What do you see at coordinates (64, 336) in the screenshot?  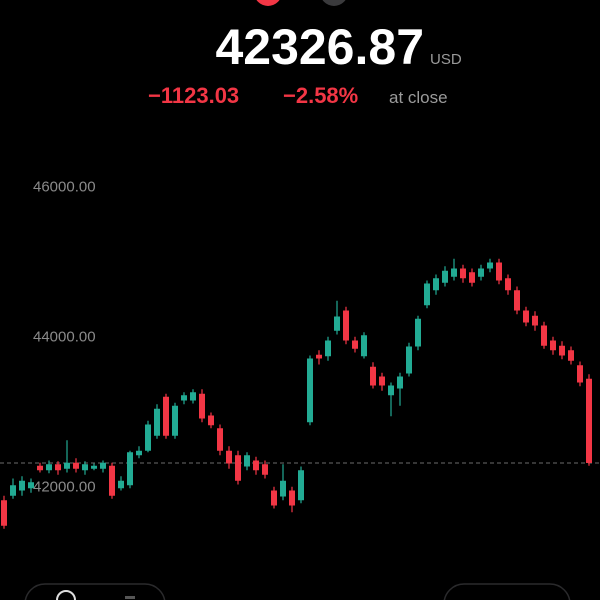 I see `y-tick-label: 44000.00` at bounding box center [64, 336].